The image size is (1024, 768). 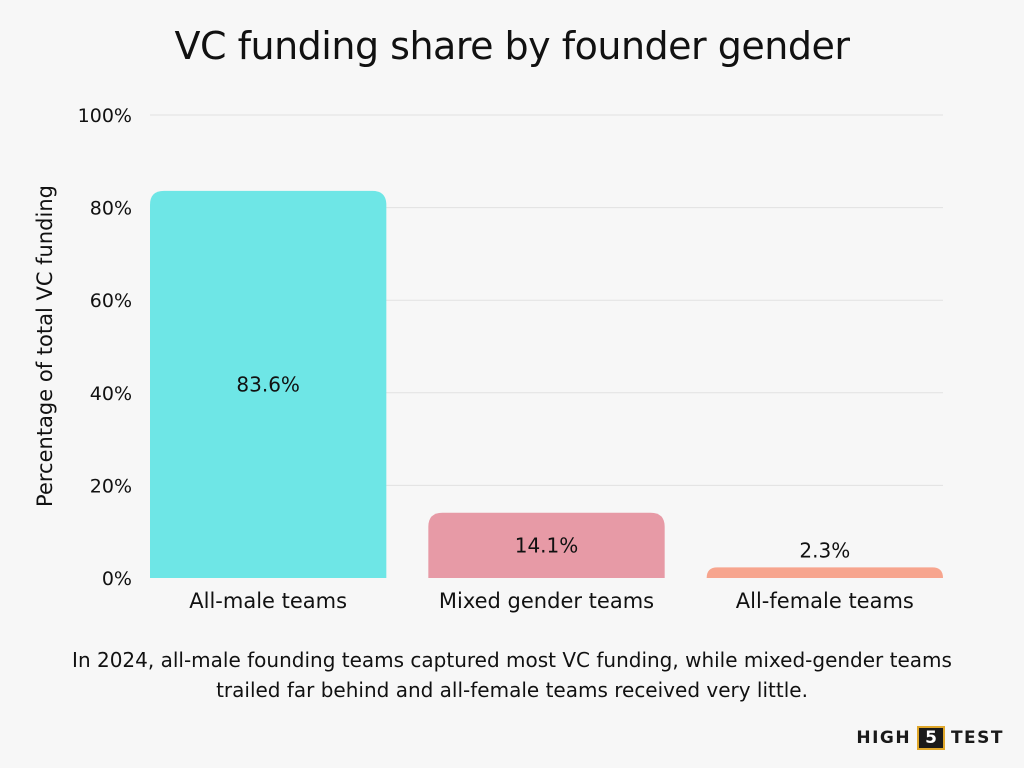 What do you see at coordinates (105, 116) in the screenshot?
I see `y-tick-label: 100%` at bounding box center [105, 116].